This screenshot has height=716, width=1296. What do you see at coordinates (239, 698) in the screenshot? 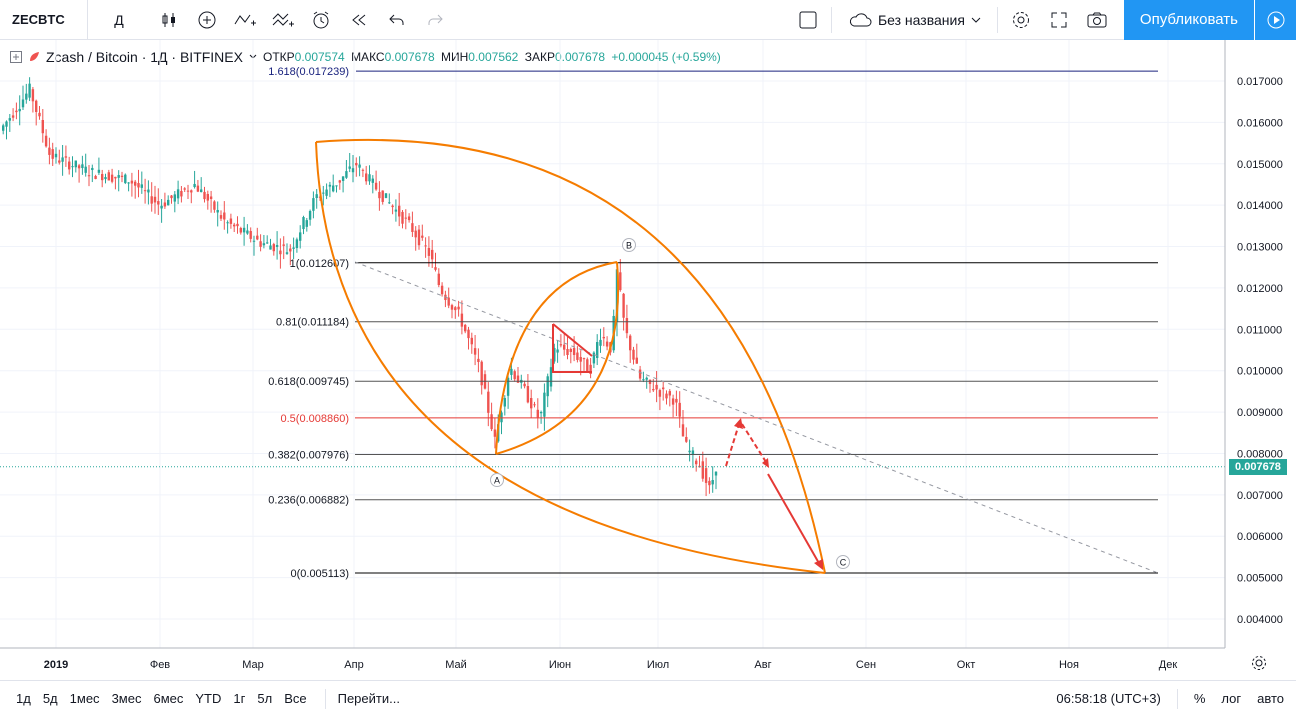
I see `range-button: 1г` at bounding box center [239, 698].